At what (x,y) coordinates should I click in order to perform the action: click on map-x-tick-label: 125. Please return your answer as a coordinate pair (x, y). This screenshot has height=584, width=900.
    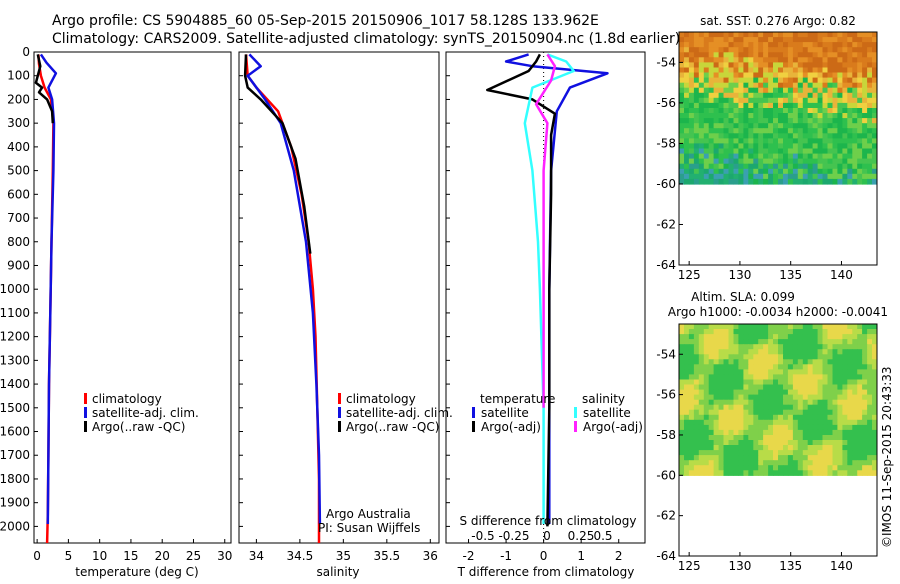
    Looking at the image, I should click on (689, 566).